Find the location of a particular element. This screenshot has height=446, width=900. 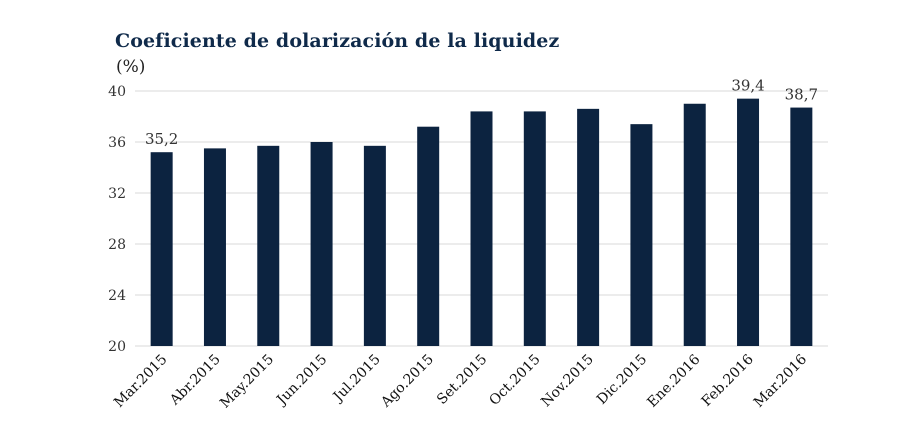

bar-Mar.2015 is located at coordinates (161, 249).